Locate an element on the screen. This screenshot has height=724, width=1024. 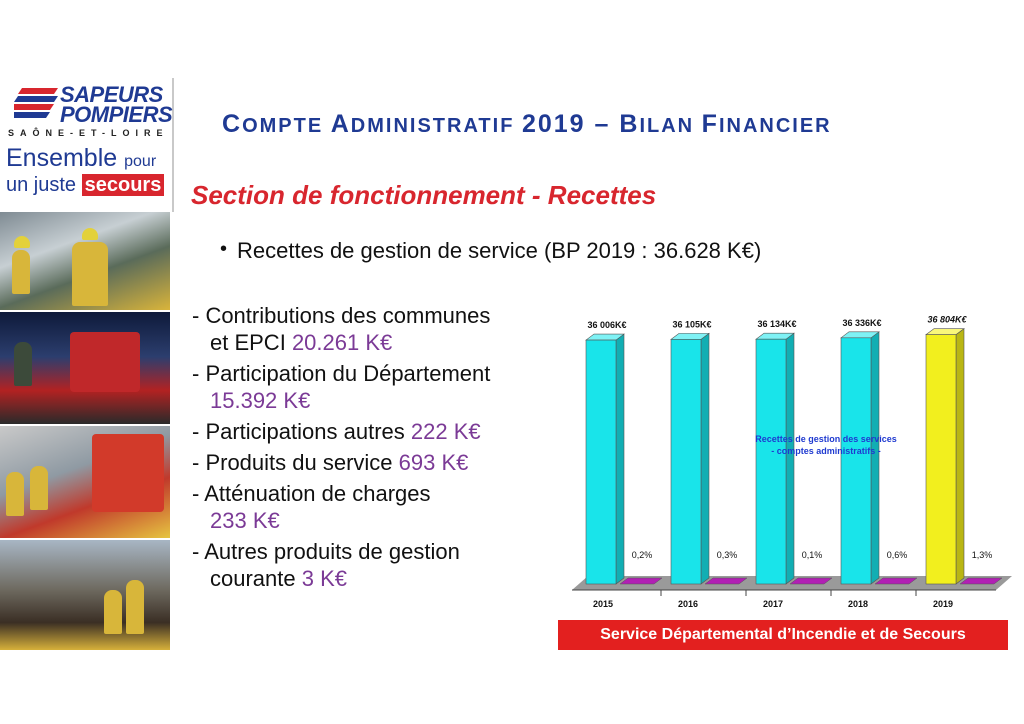
chart-annotation-line1: Recettes de gestion des services is located at coordinates (826, 439).